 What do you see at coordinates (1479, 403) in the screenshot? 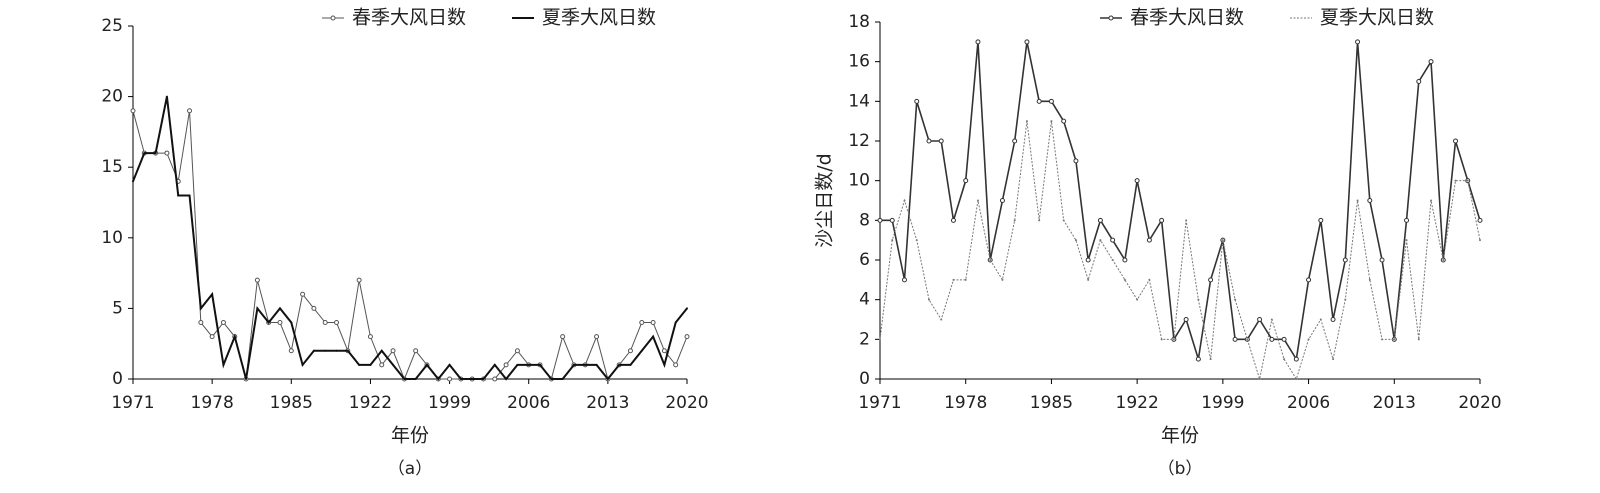
I see `x-tick-label: 2020` at bounding box center [1479, 403].